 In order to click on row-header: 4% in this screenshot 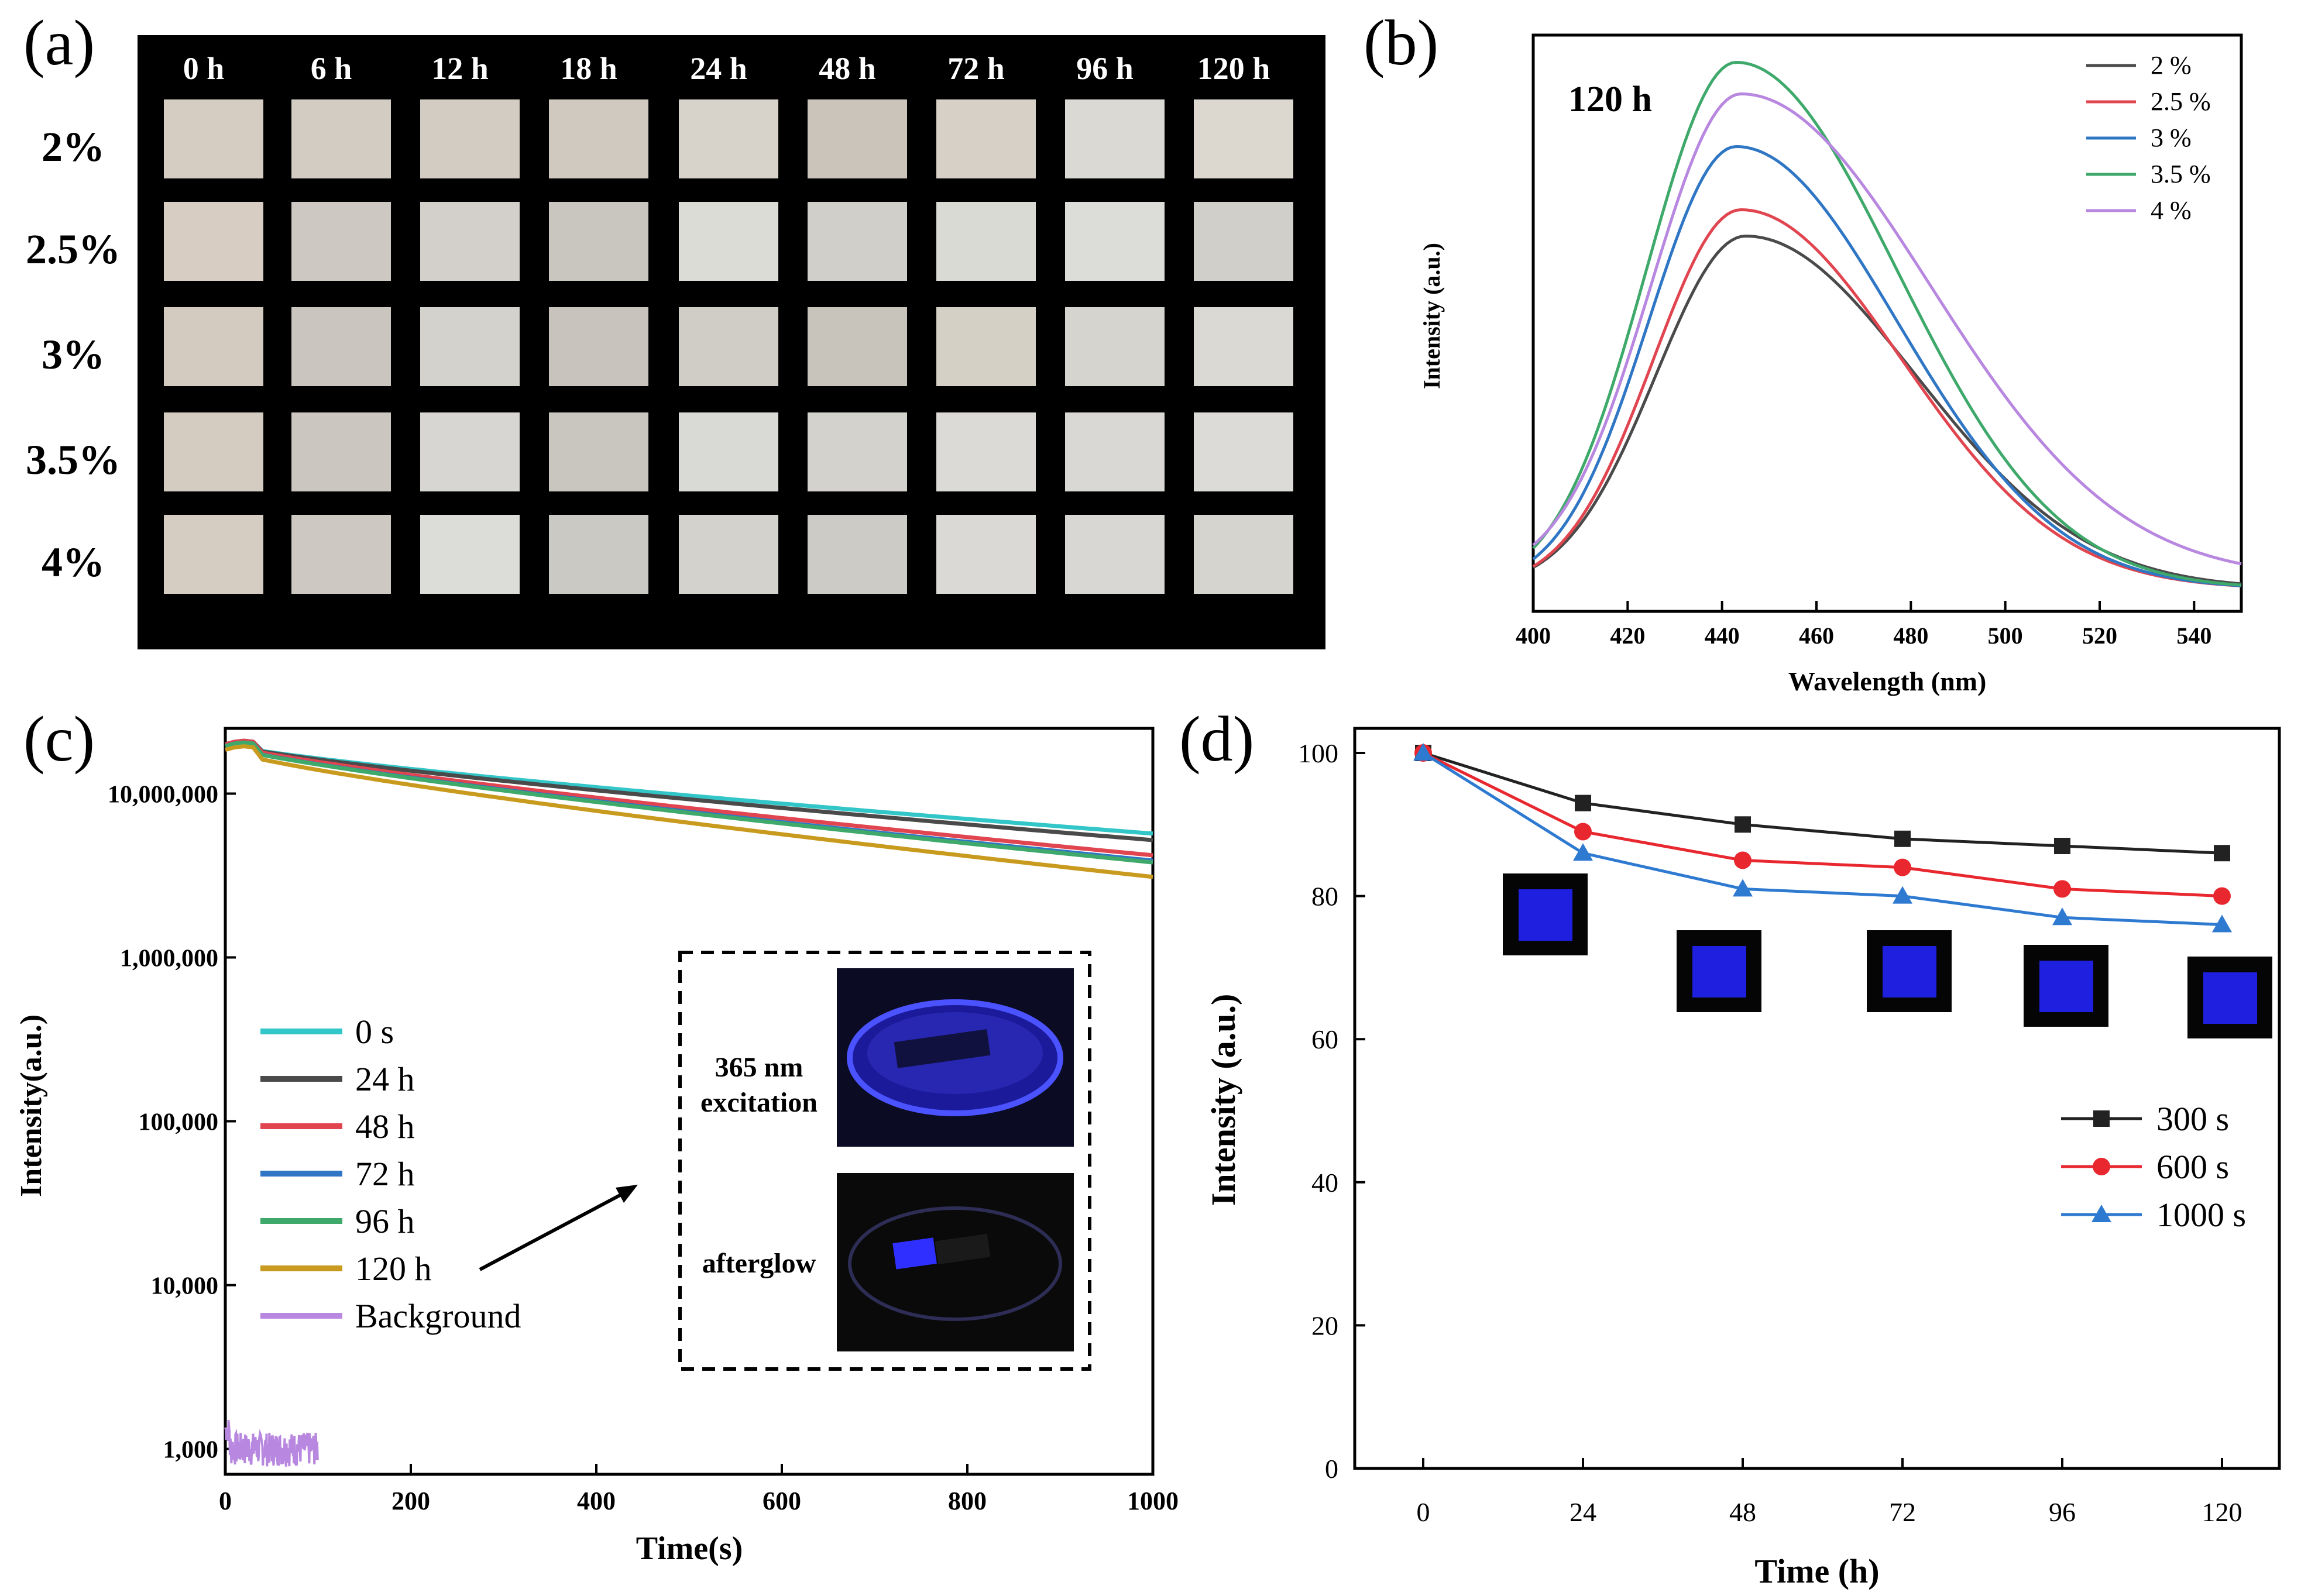, I will do `click(73, 562)`.